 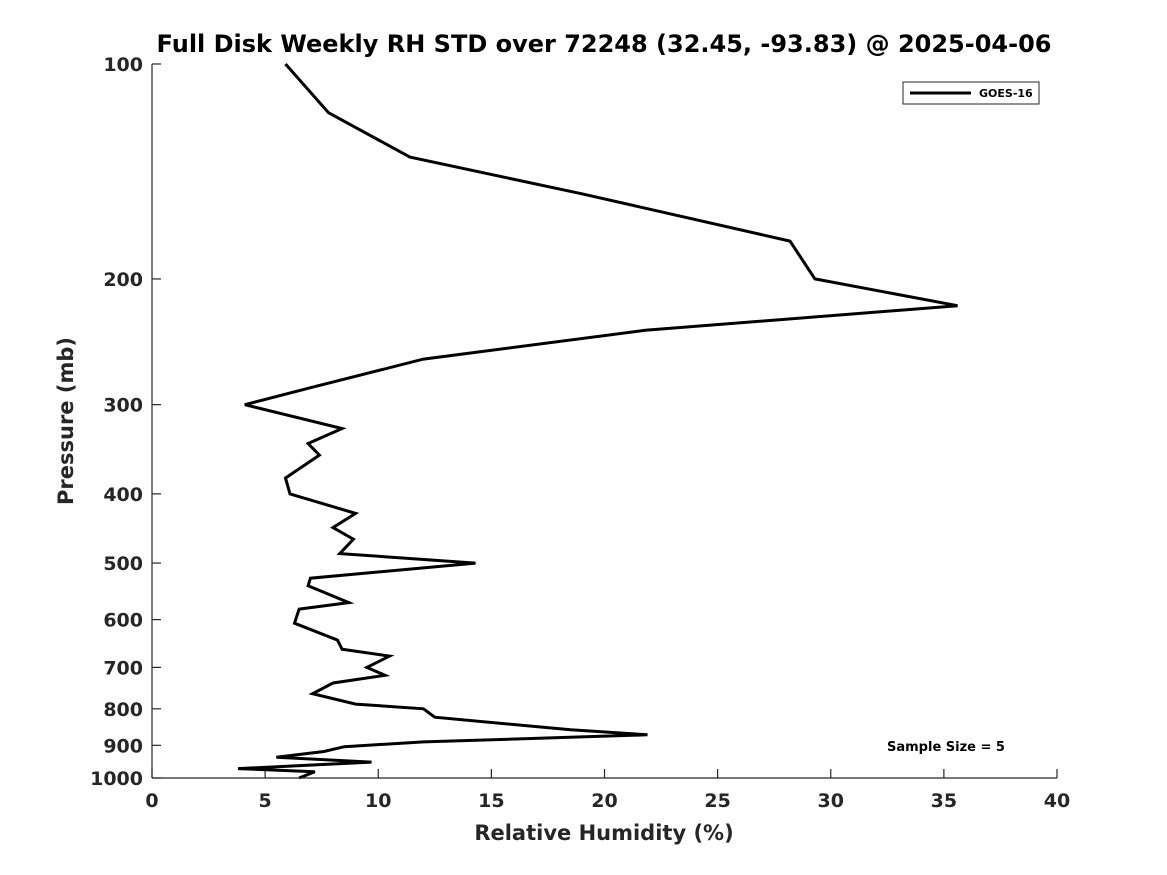 I want to click on legend-label-goes-16: GOES-16, so click(x=1006, y=93).